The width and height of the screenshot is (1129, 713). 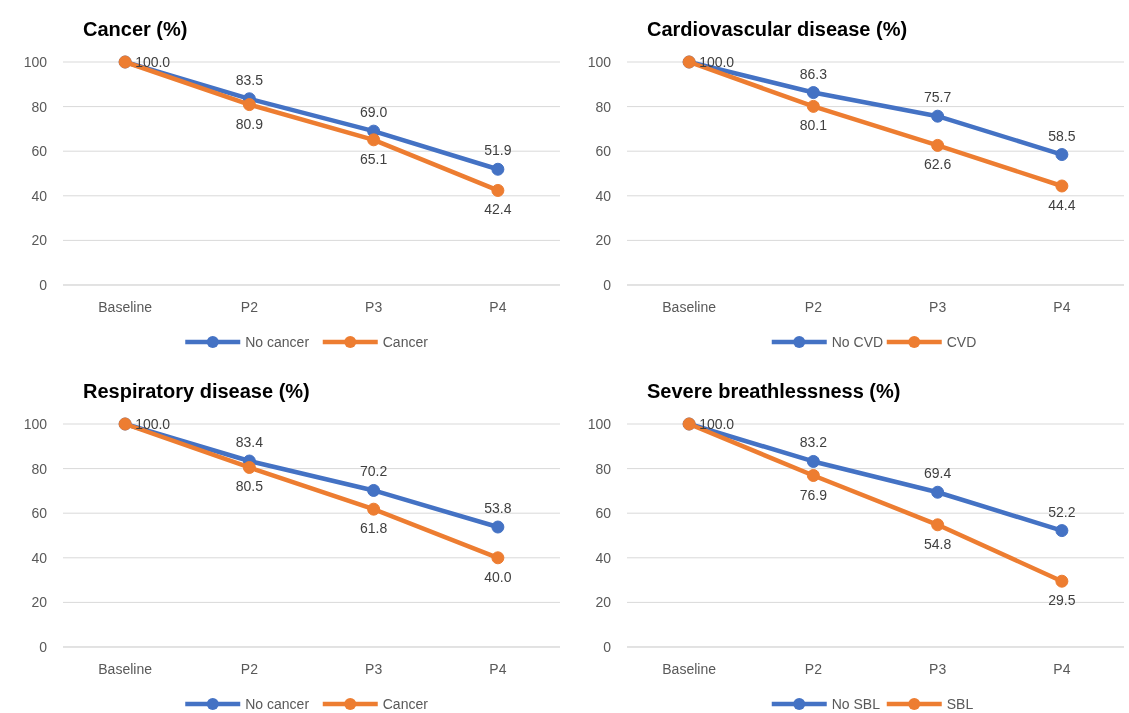 I want to click on data-label: 80.5, so click(x=249, y=486).